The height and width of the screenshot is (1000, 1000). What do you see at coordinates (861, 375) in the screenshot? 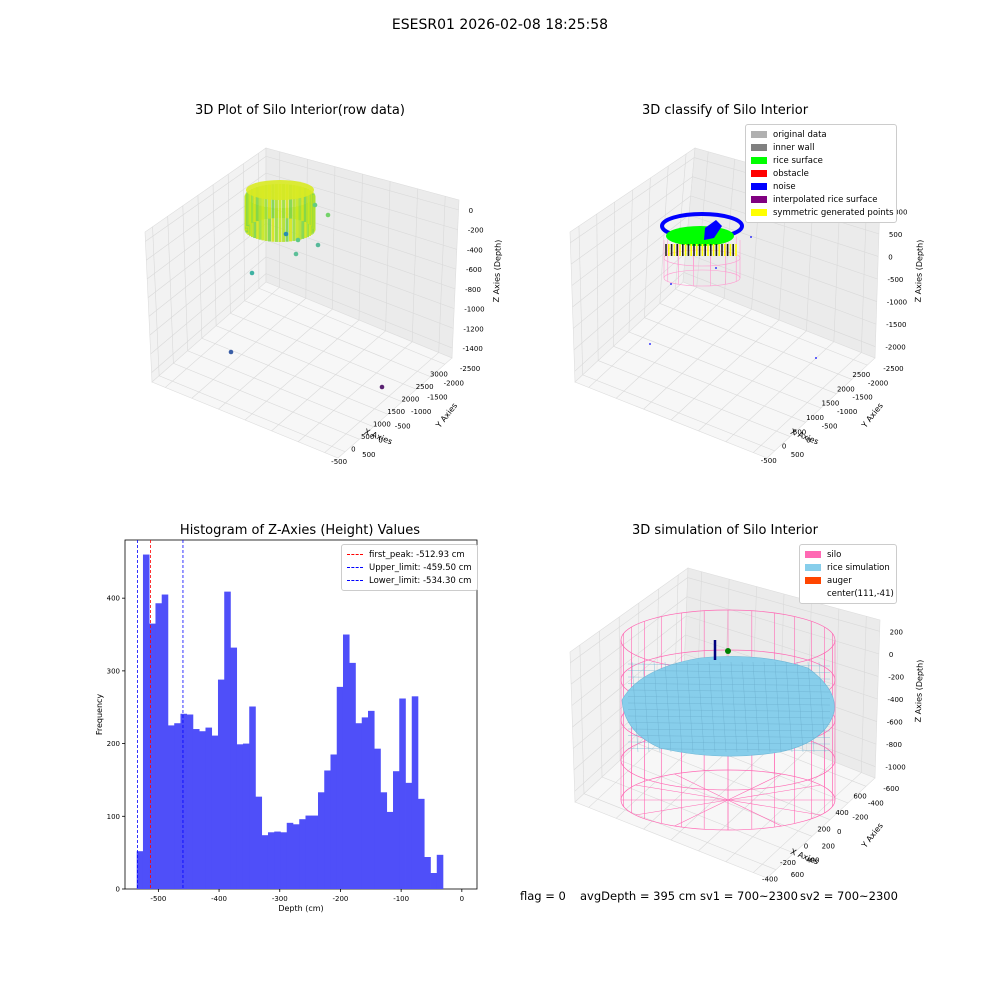
I see `p2-x-tick: 2500` at bounding box center [861, 375].